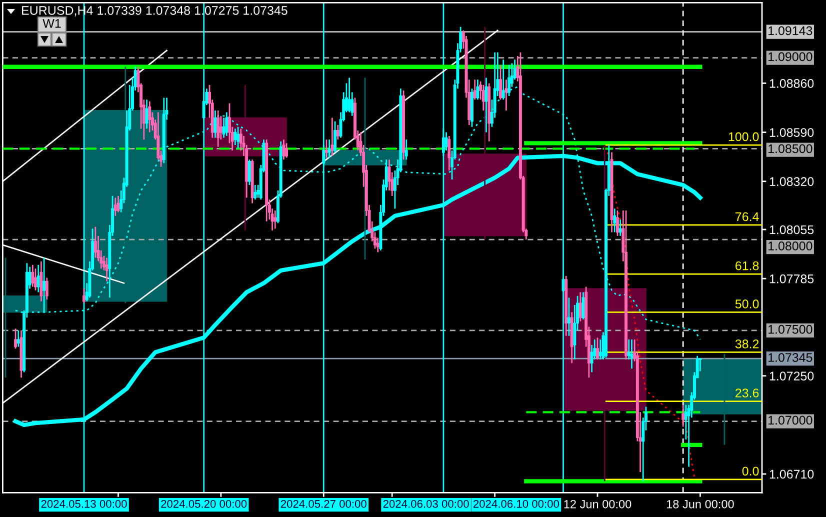  Describe the element at coordinates (790, 149) in the screenshot. I see `ref-line-label: 1.08500` at that location.